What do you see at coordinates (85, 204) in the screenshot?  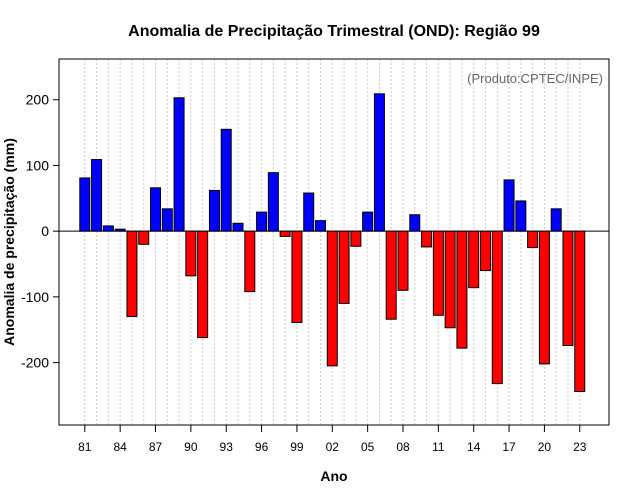 I see `bar-1981` at bounding box center [85, 204].